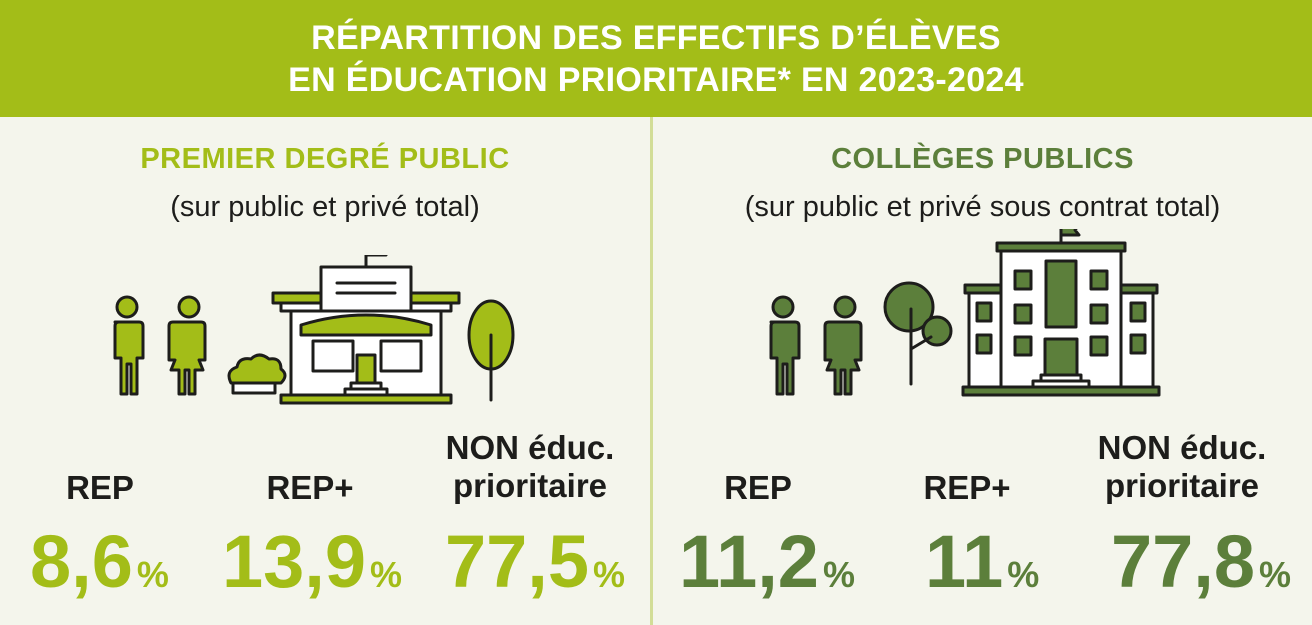 The width and height of the screenshot is (1312, 625). I want to click on bush-icon, so click(257, 374).